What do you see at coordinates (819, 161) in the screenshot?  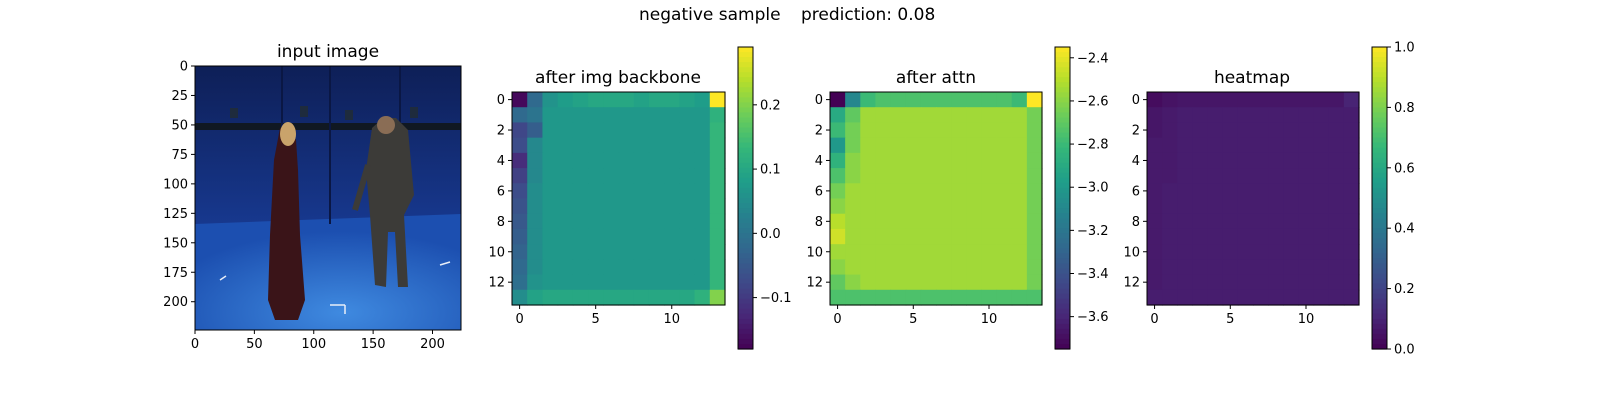 I see `y-tick-label: 4` at bounding box center [819, 161].